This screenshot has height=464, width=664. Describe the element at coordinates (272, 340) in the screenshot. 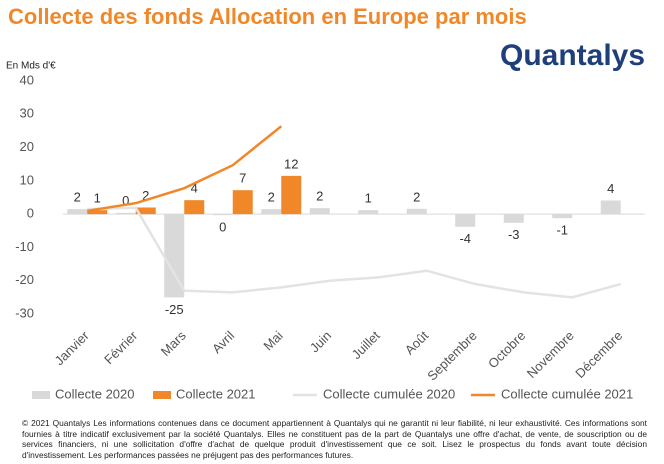

I see `x-tick-label: Mai` at that location.